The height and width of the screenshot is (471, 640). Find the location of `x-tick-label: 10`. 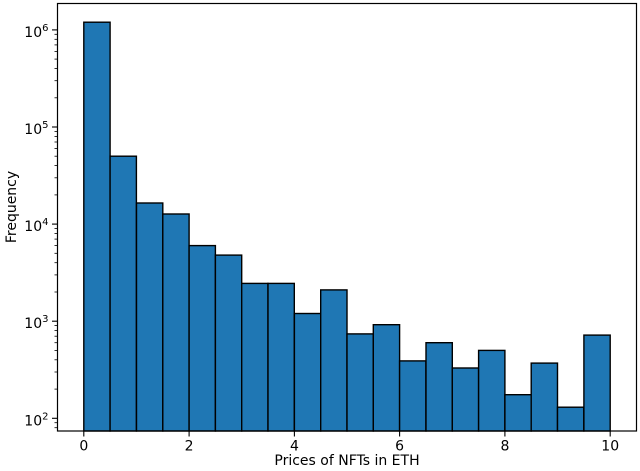

x-tick-label: 10 is located at coordinates (610, 447).